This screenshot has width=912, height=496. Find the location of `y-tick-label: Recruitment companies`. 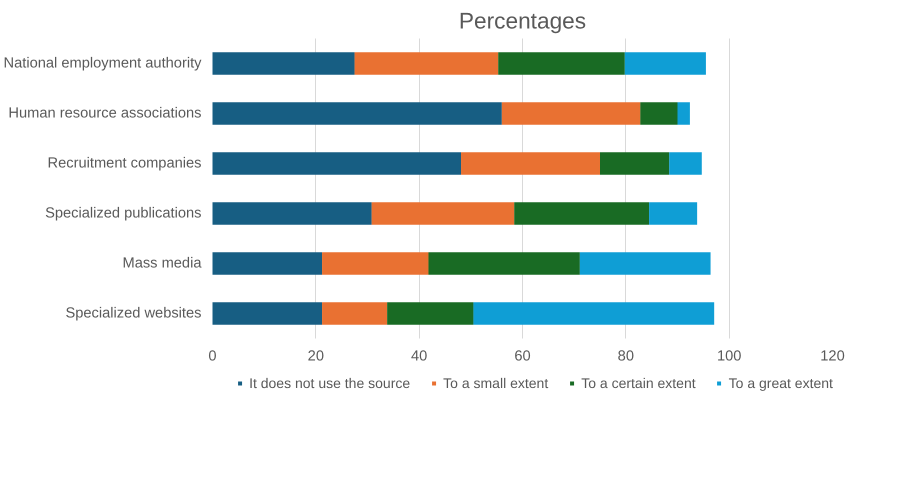

y-tick-label: Recruitment companies is located at coordinates (125, 164).